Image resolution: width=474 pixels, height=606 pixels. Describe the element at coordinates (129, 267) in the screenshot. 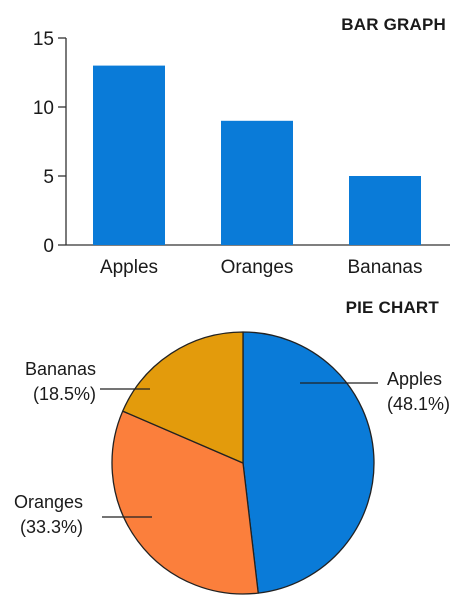

I see `x-tick-label: Apples` at that location.